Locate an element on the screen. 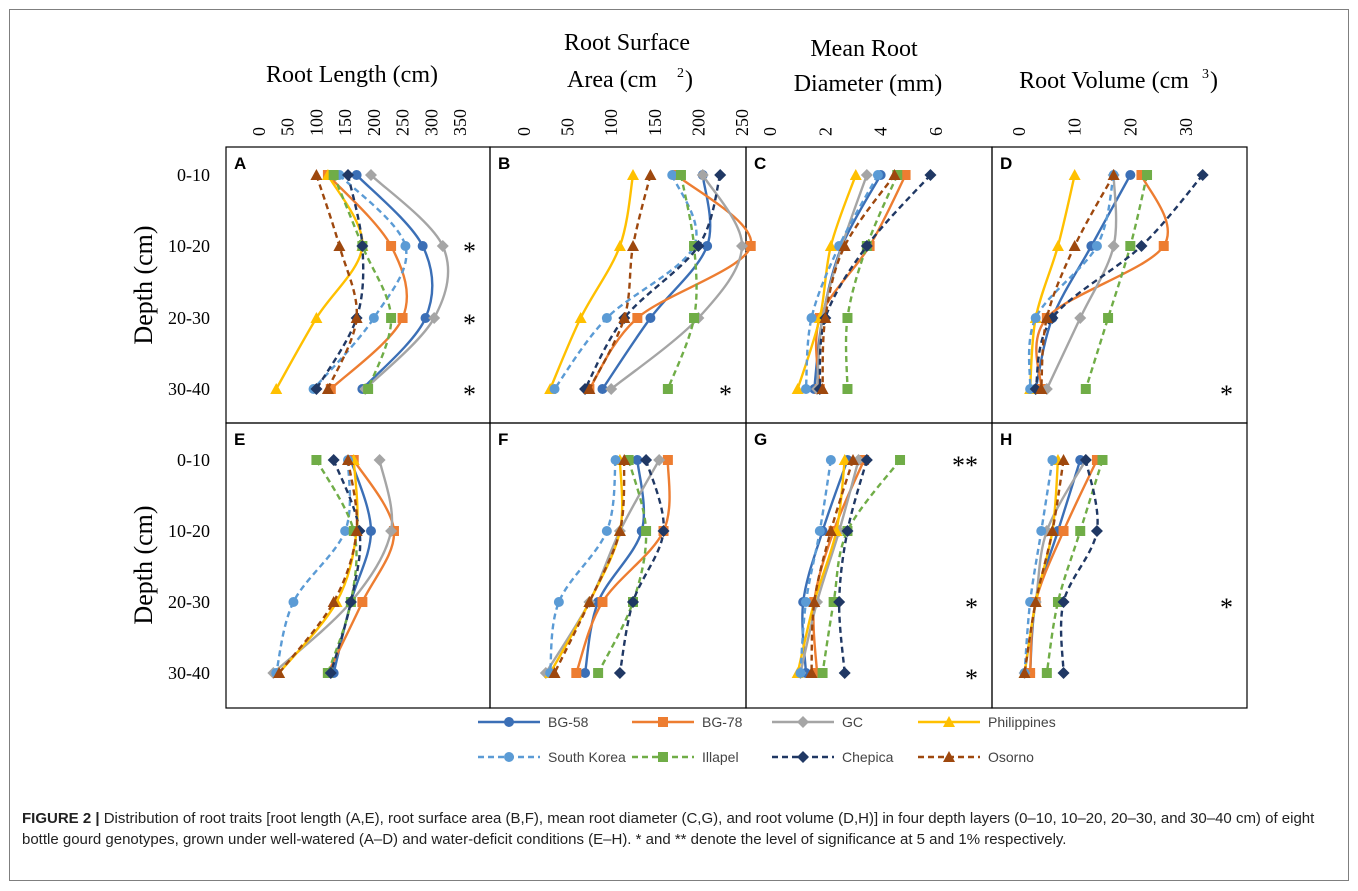 This screenshot has width=1358, height=891. series-line-B-gc is located at coordinates (677, 282).